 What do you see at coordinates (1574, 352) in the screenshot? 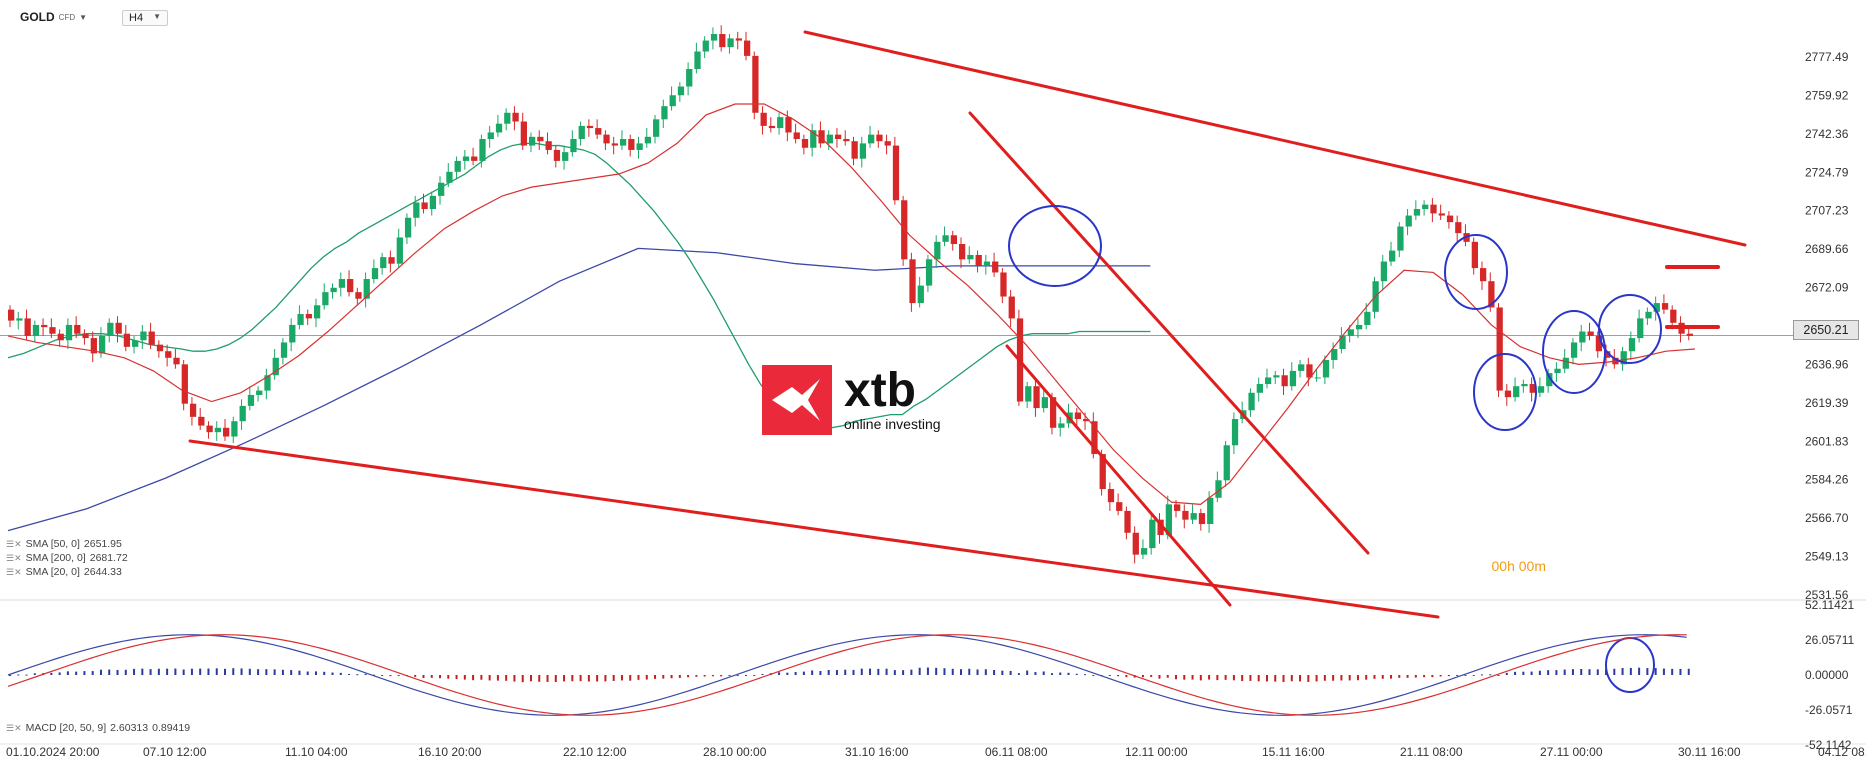
I see `highlight-circle` at bounding box center [1574, 352].